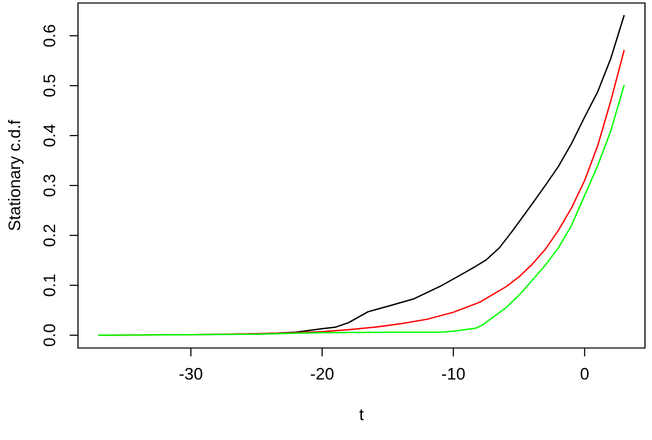 The width and height of the screenshot is (652, 440). I want to click on y-tick-label: 0.3, so click(49, 185).